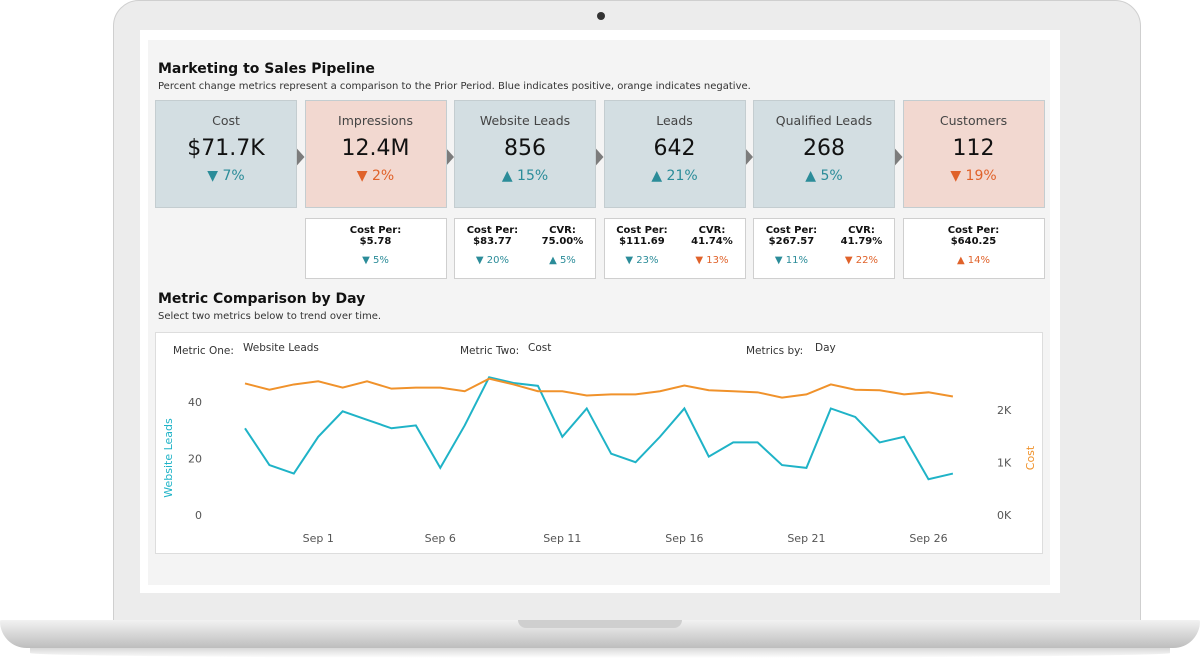 Image resolution: width=1200 pixels, height=671 pixels. Describe the element at coordinates (641, 248) in the screenshot. I see `detail-column: Cost Per: $111.69 ▼ 23%` at that location.